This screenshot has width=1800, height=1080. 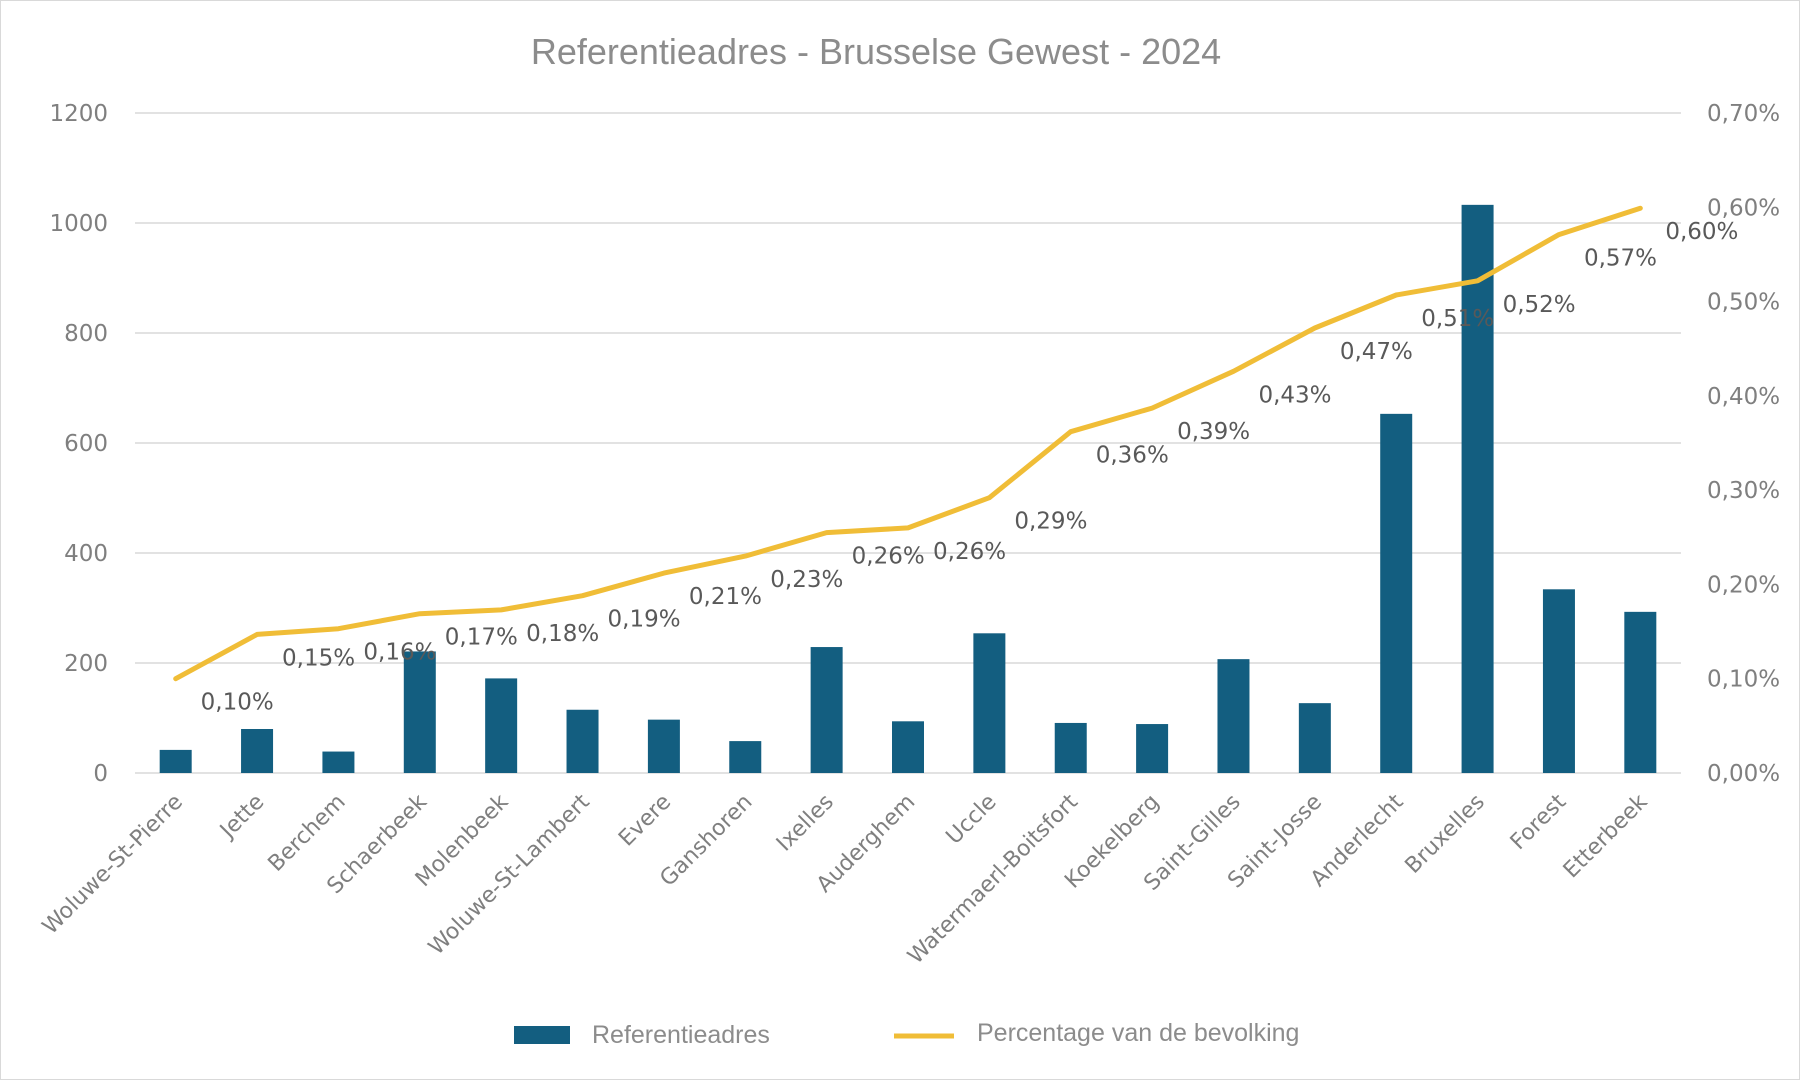 What do you see at coordinates (86, 334) in the screenshot?
I see `left-tick-label: 800` at bounding box center [86, 334].